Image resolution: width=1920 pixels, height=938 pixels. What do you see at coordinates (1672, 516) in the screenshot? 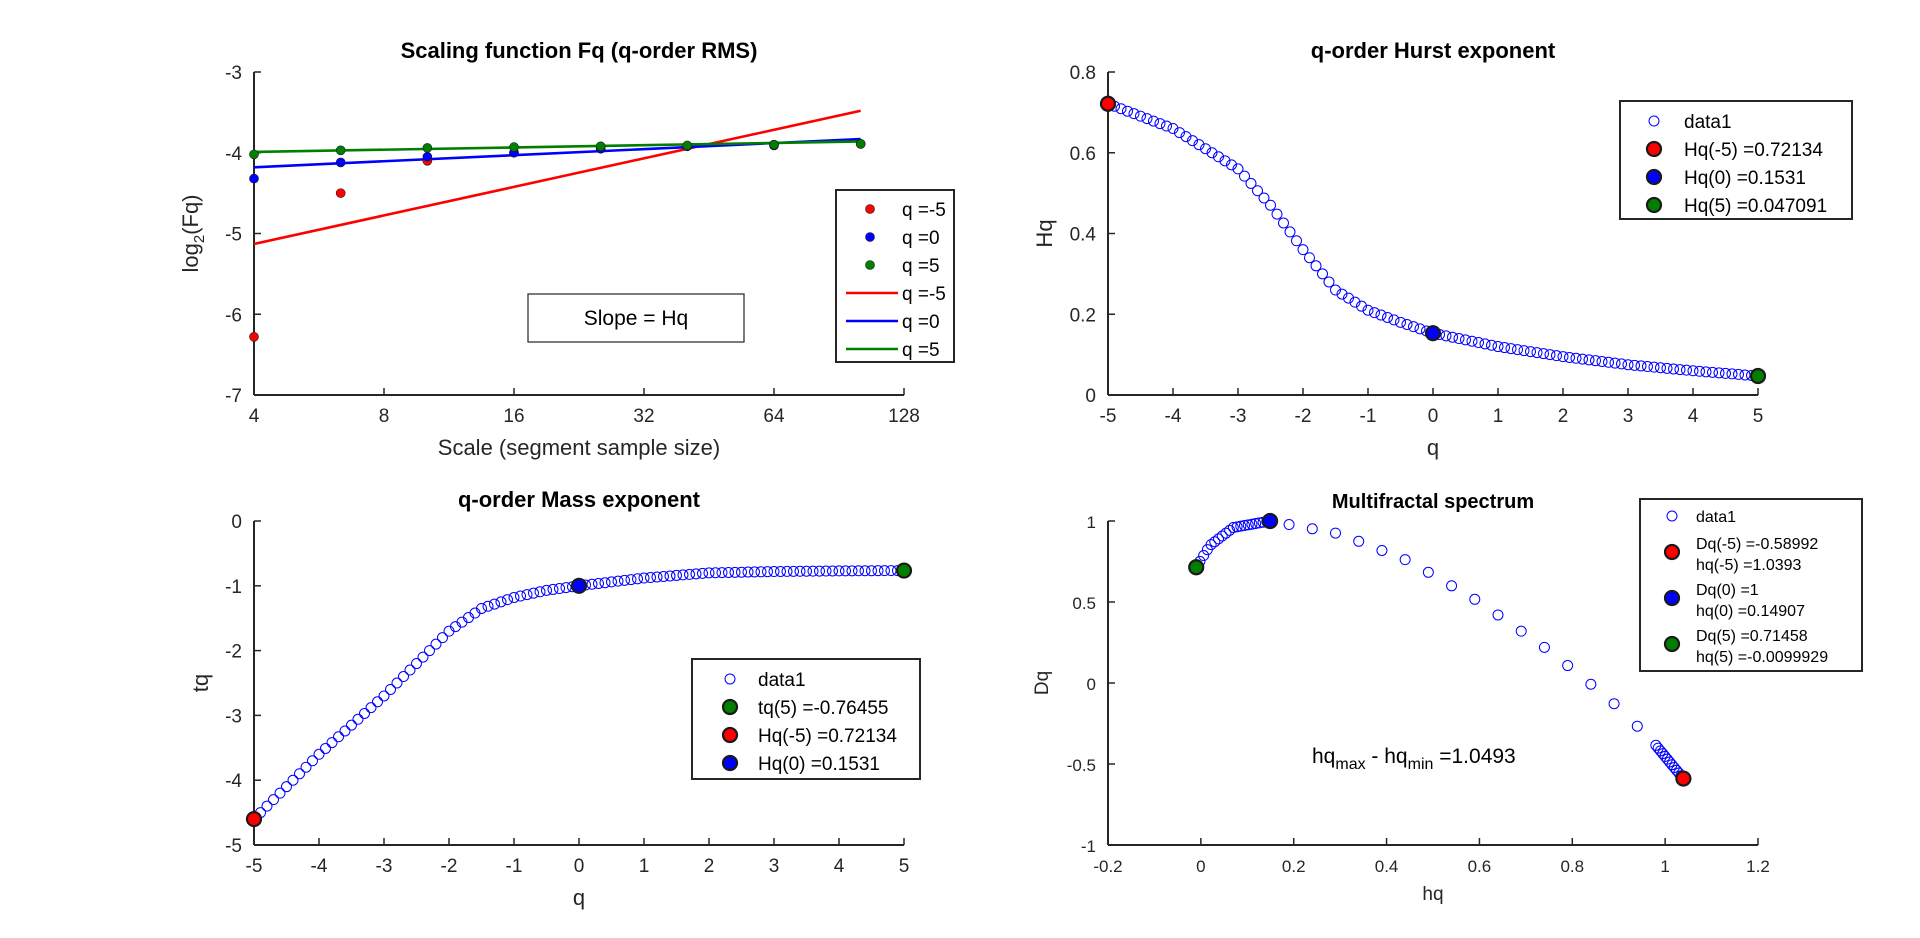
I see `legend-data1-marker` at bounding box center [1672, 516].